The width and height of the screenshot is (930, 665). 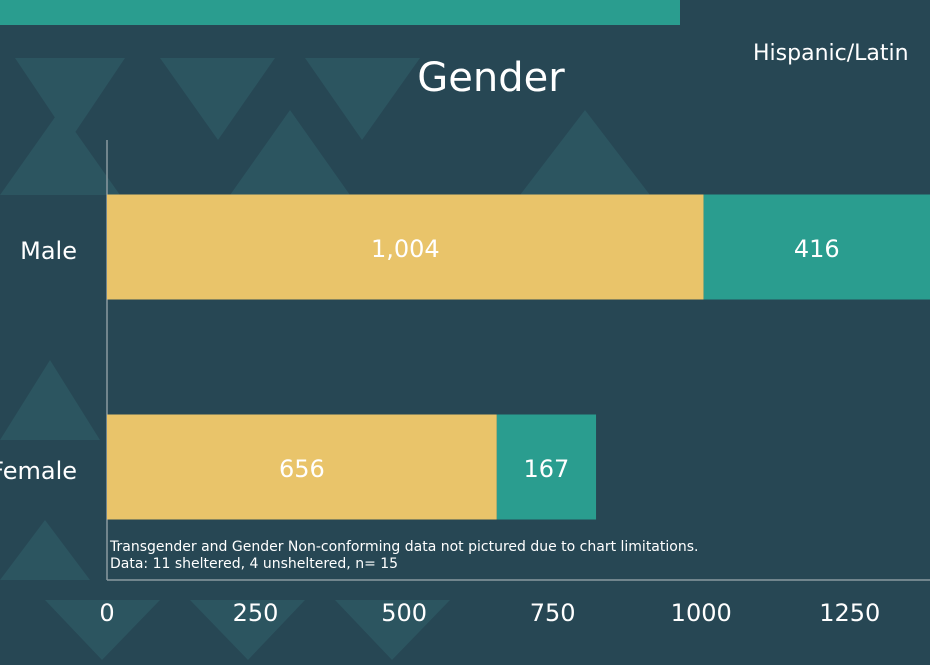 I want to click on data-label: 656, so click(x=302, y=469).